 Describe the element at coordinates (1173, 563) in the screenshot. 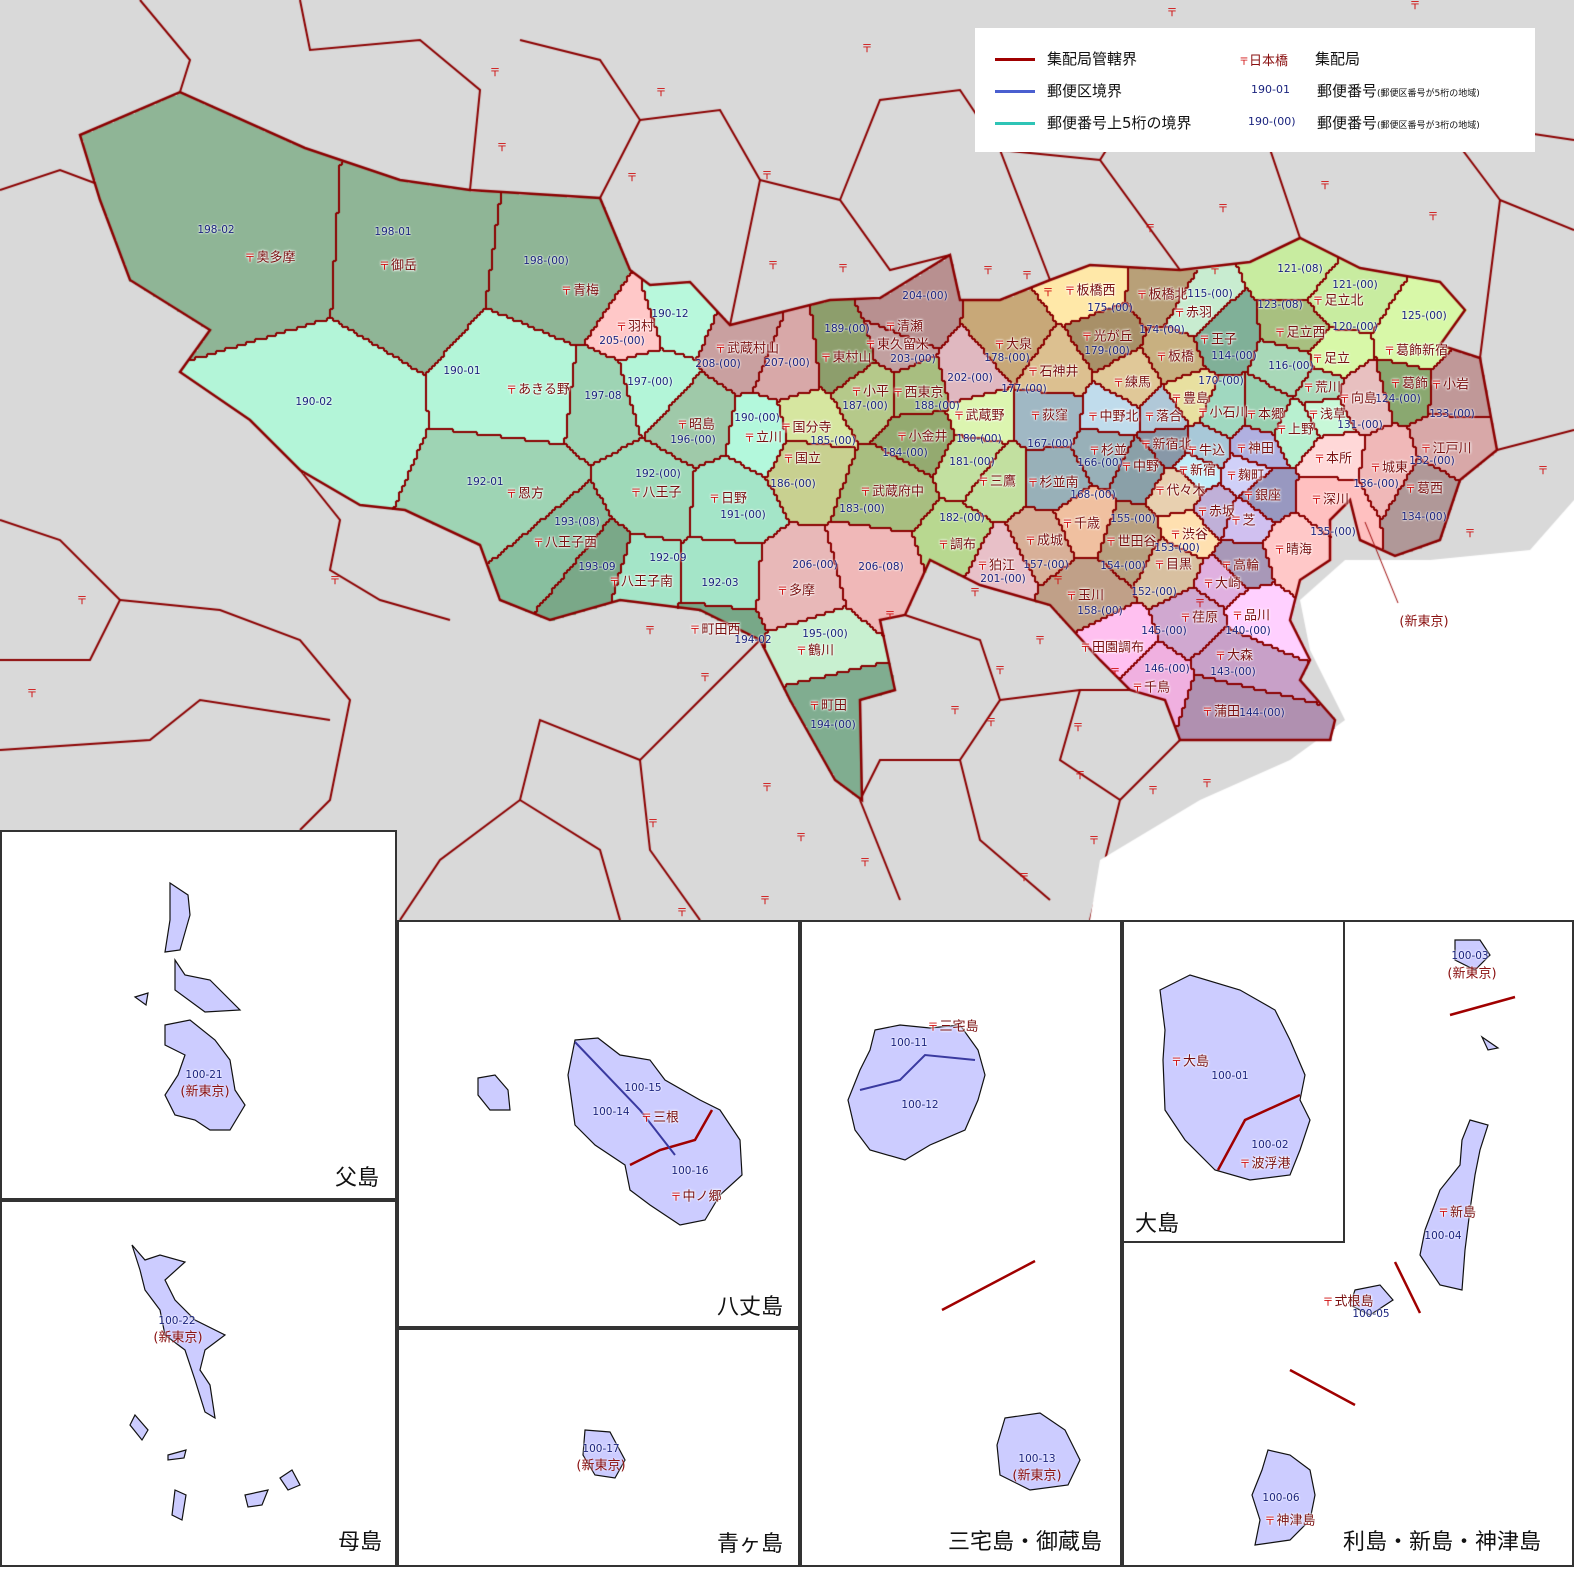

I see `post-office-label: 〒目黒` at that location.